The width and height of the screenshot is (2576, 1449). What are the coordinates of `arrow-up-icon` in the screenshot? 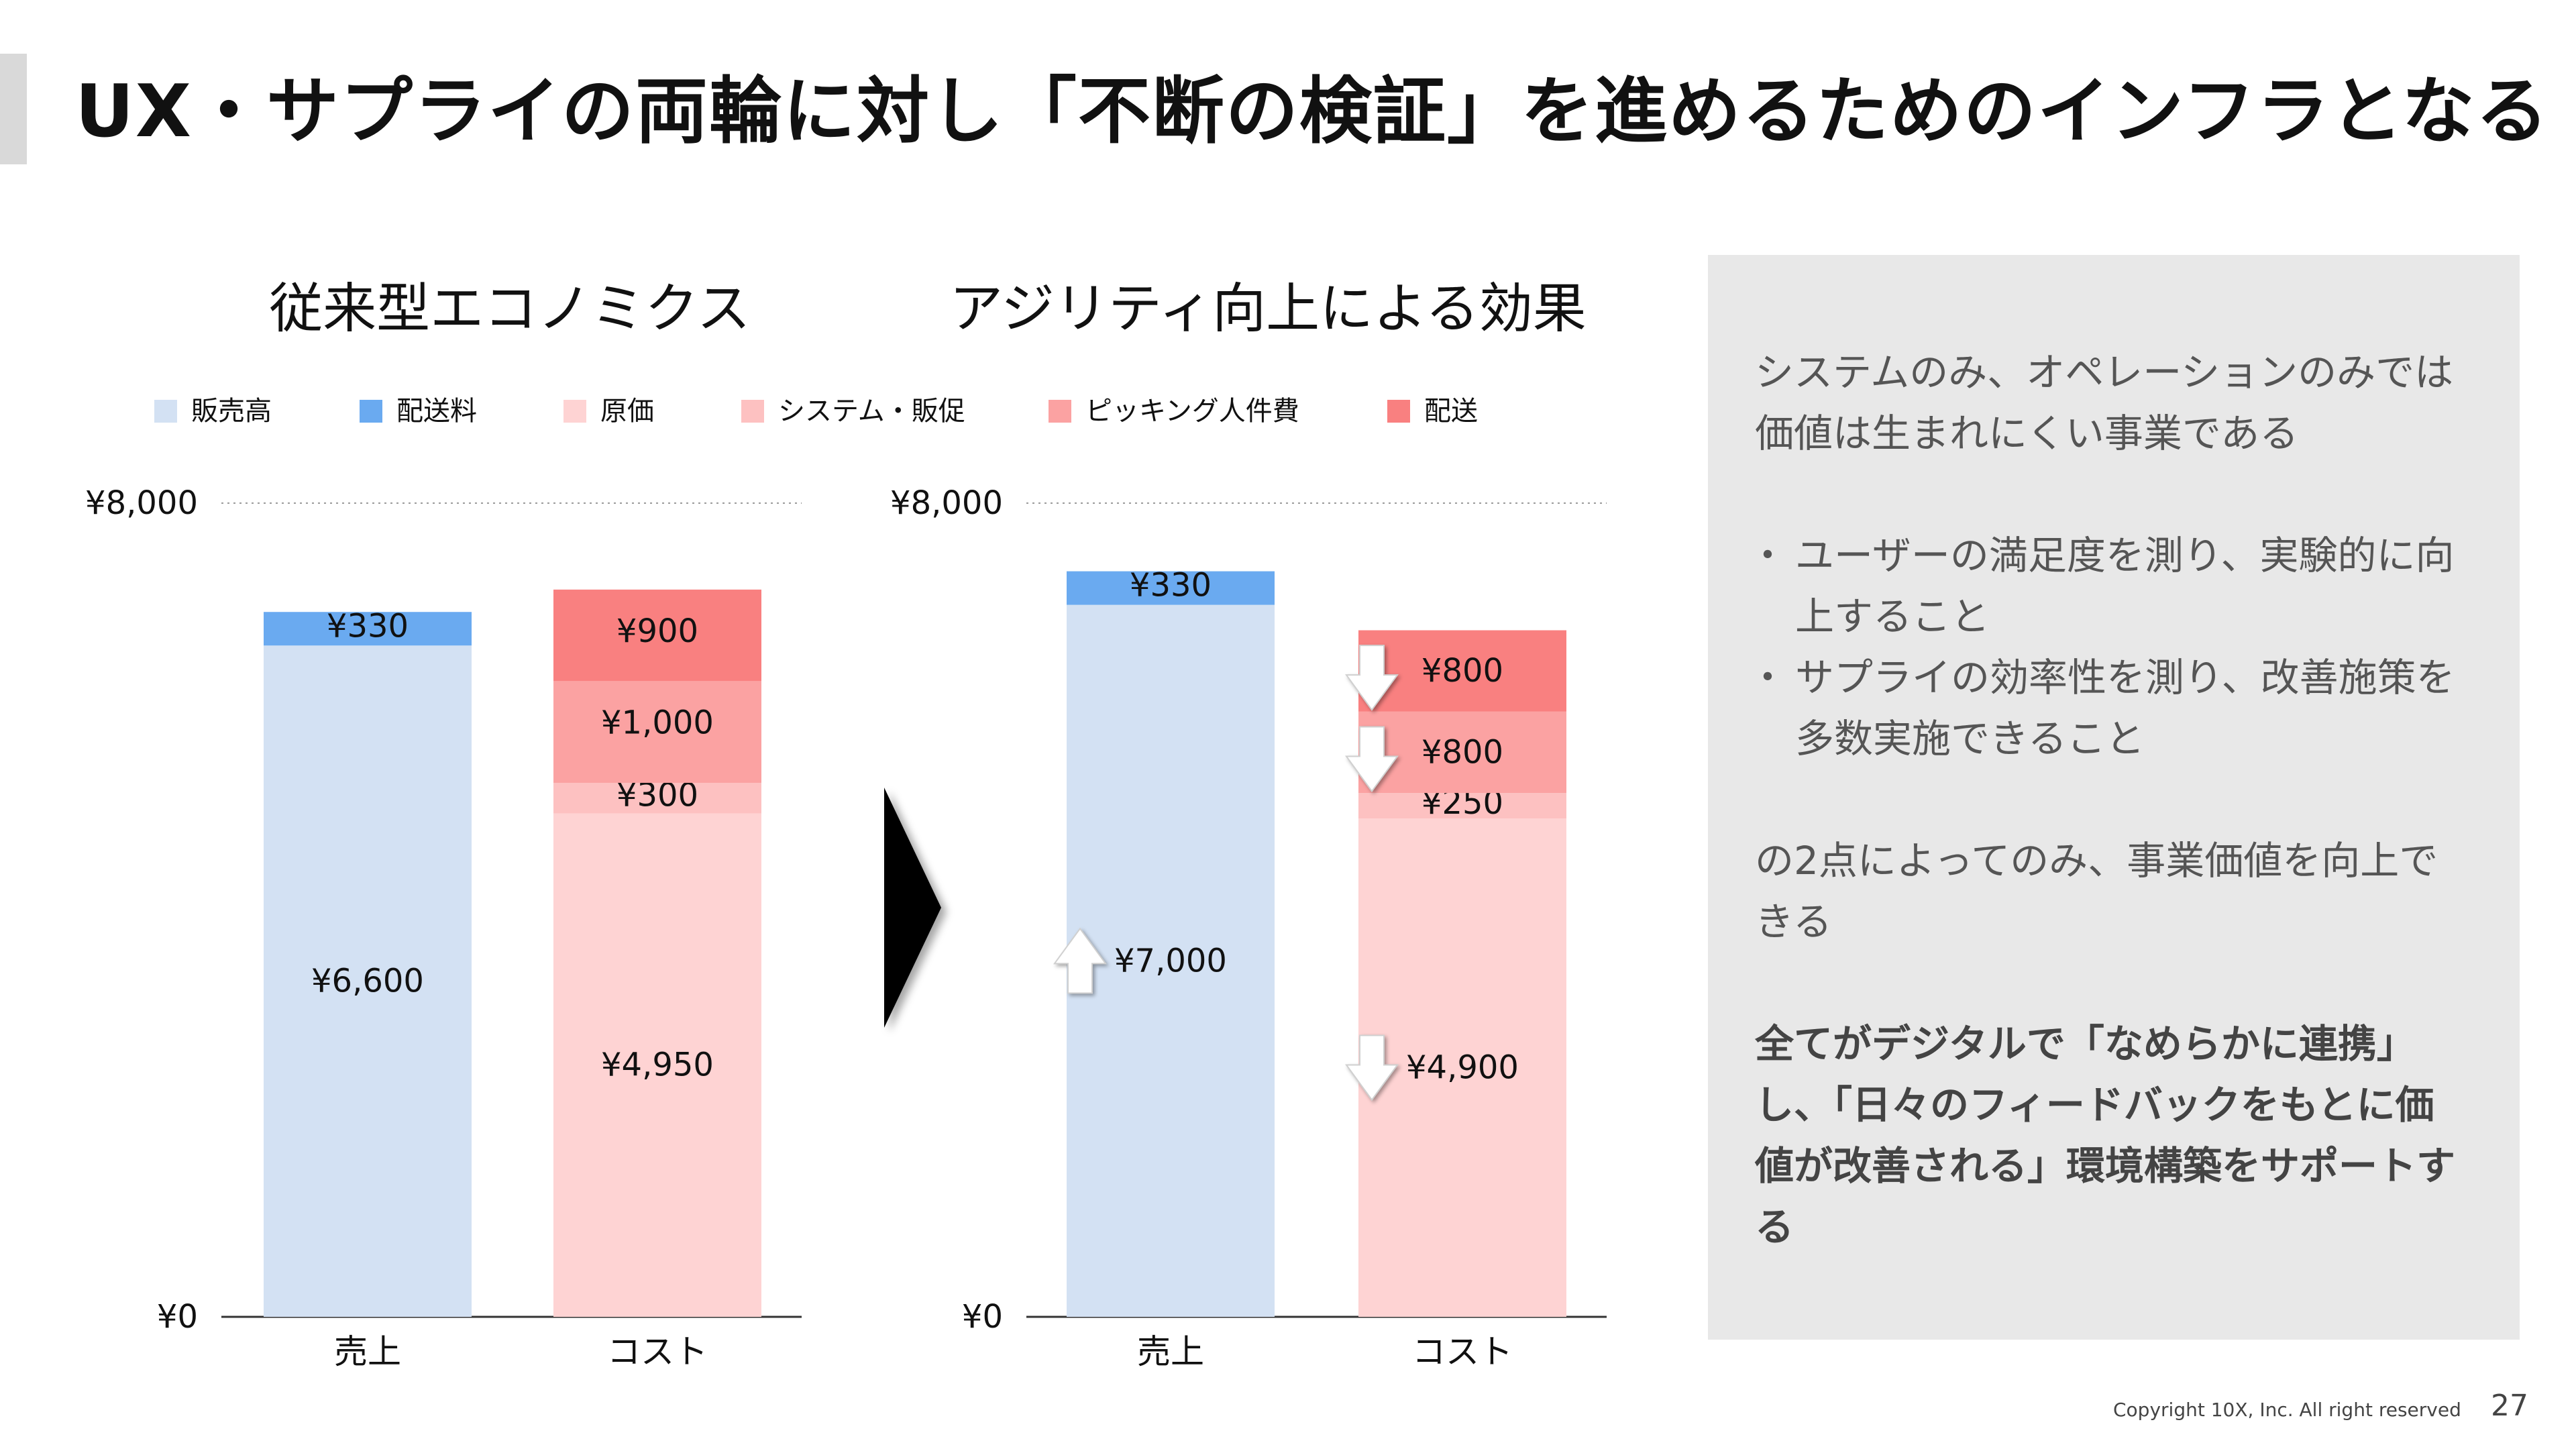 It's located at (1080, 960).